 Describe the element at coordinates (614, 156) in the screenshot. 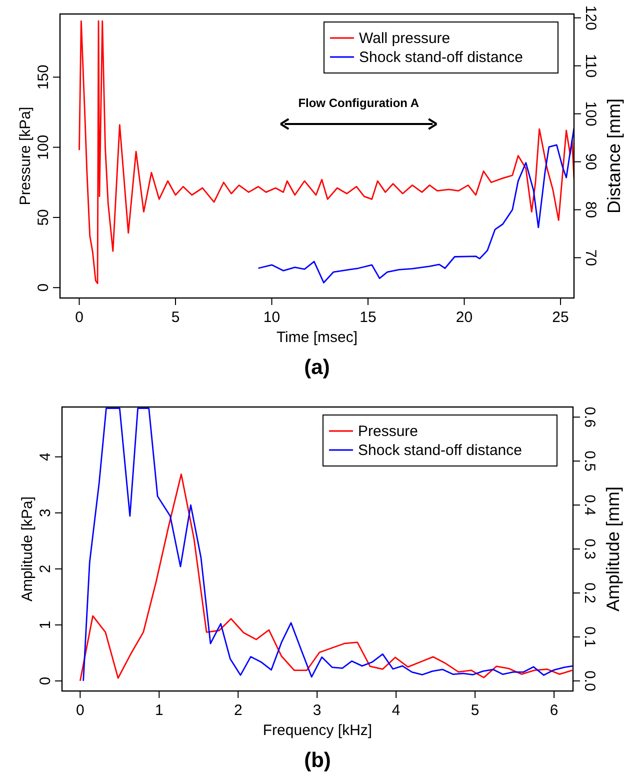

I see `y2-axis-title: Distance [mm]` at that location.